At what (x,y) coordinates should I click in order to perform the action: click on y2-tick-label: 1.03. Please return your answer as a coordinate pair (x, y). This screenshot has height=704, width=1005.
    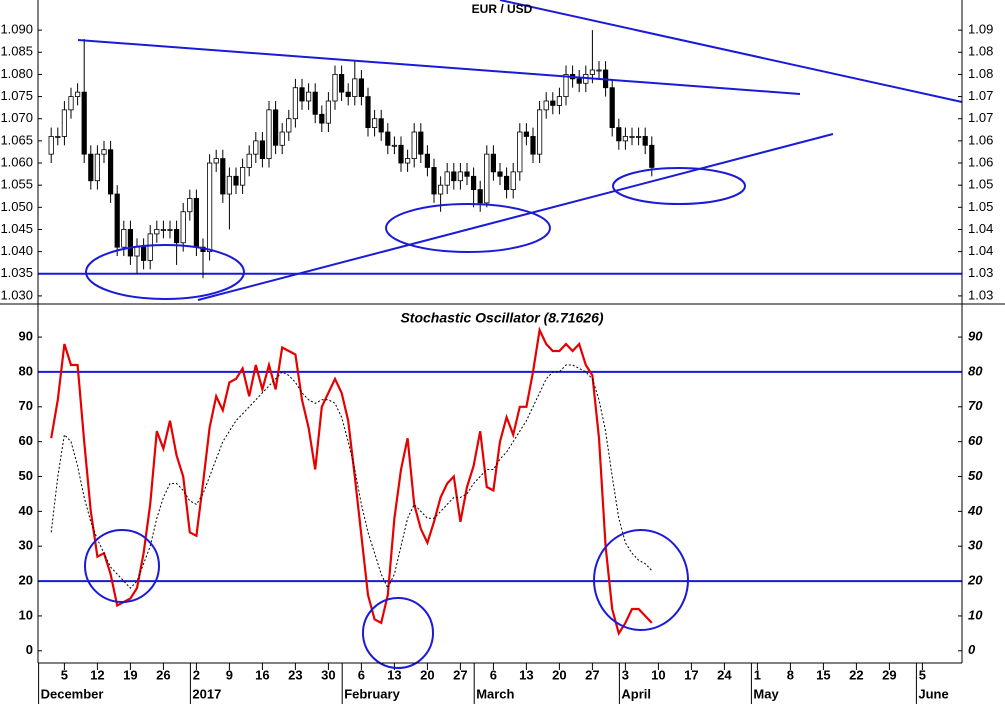
    Looking at the image, I should click on (980, 294).